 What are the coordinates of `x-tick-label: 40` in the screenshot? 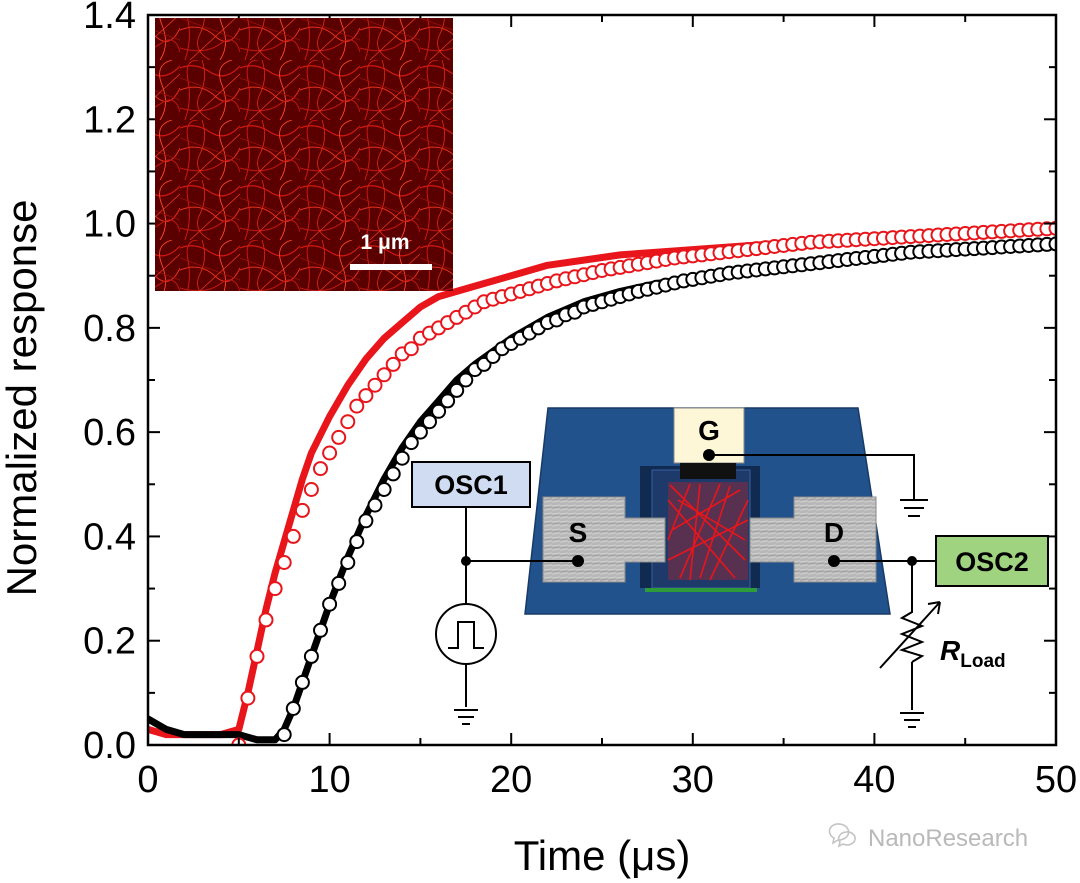 It's located at (874, 780).